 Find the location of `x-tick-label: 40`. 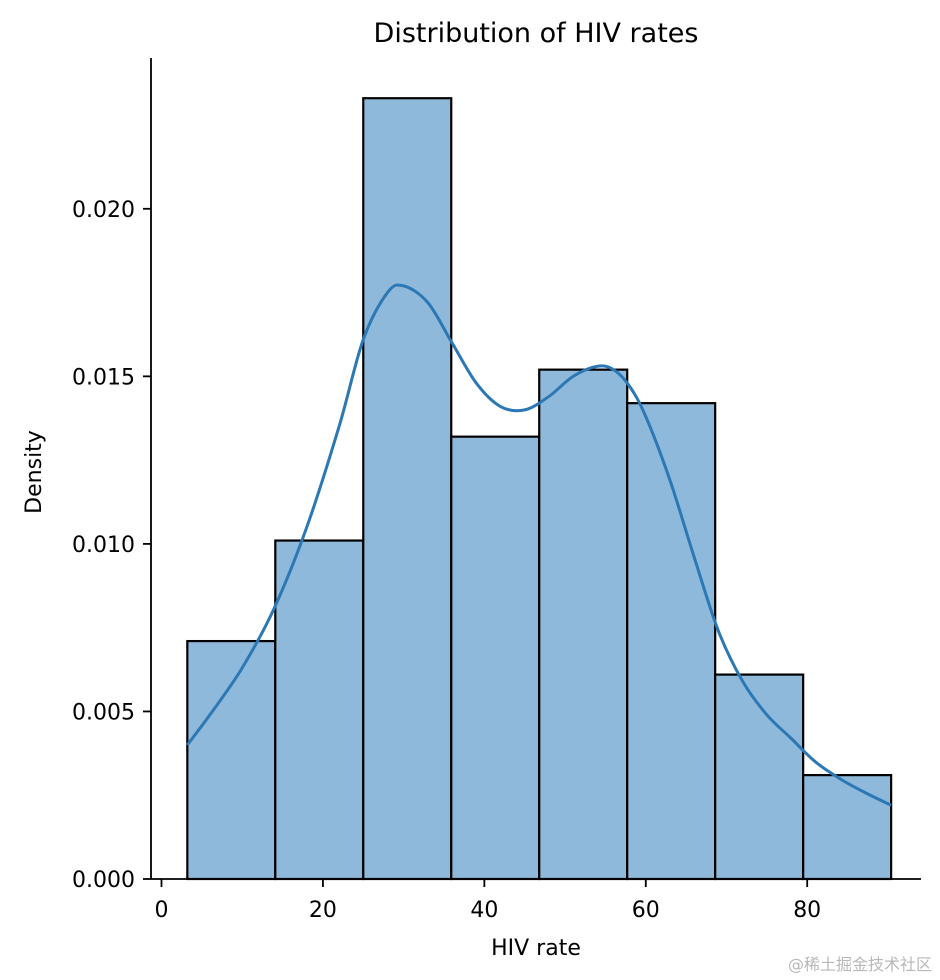

x-tick-label: 40 is located at coordinates (484, 910).